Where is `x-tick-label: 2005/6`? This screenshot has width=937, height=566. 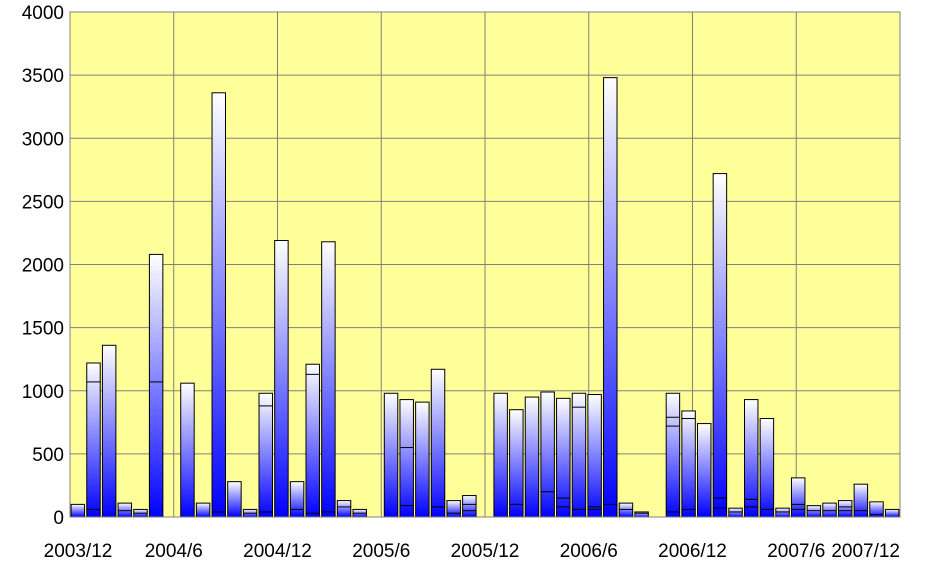
x-tick-label: 2005/6 is located at coordinates (381, 551).